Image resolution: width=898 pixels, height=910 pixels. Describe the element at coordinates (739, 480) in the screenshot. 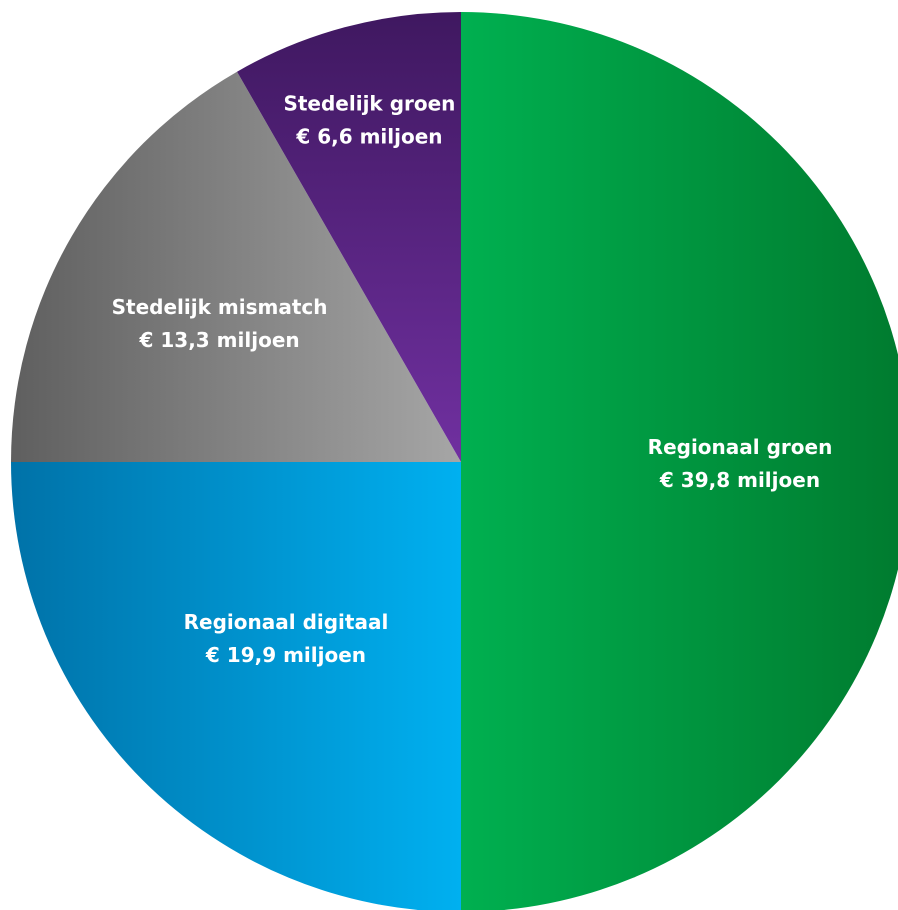

I see `slice-value-regionaal-groen: € 39,8 miljoen` at that location.